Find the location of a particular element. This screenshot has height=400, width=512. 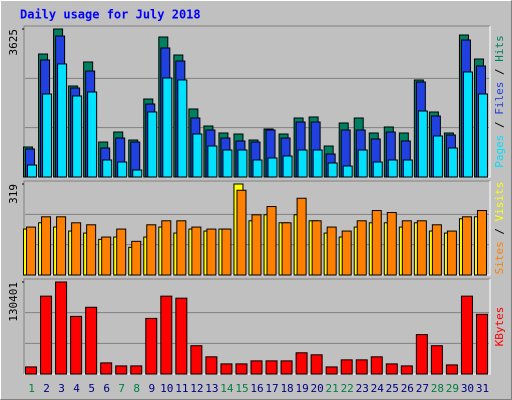

legend-entry: Sites is located at coordinates (499, 257).